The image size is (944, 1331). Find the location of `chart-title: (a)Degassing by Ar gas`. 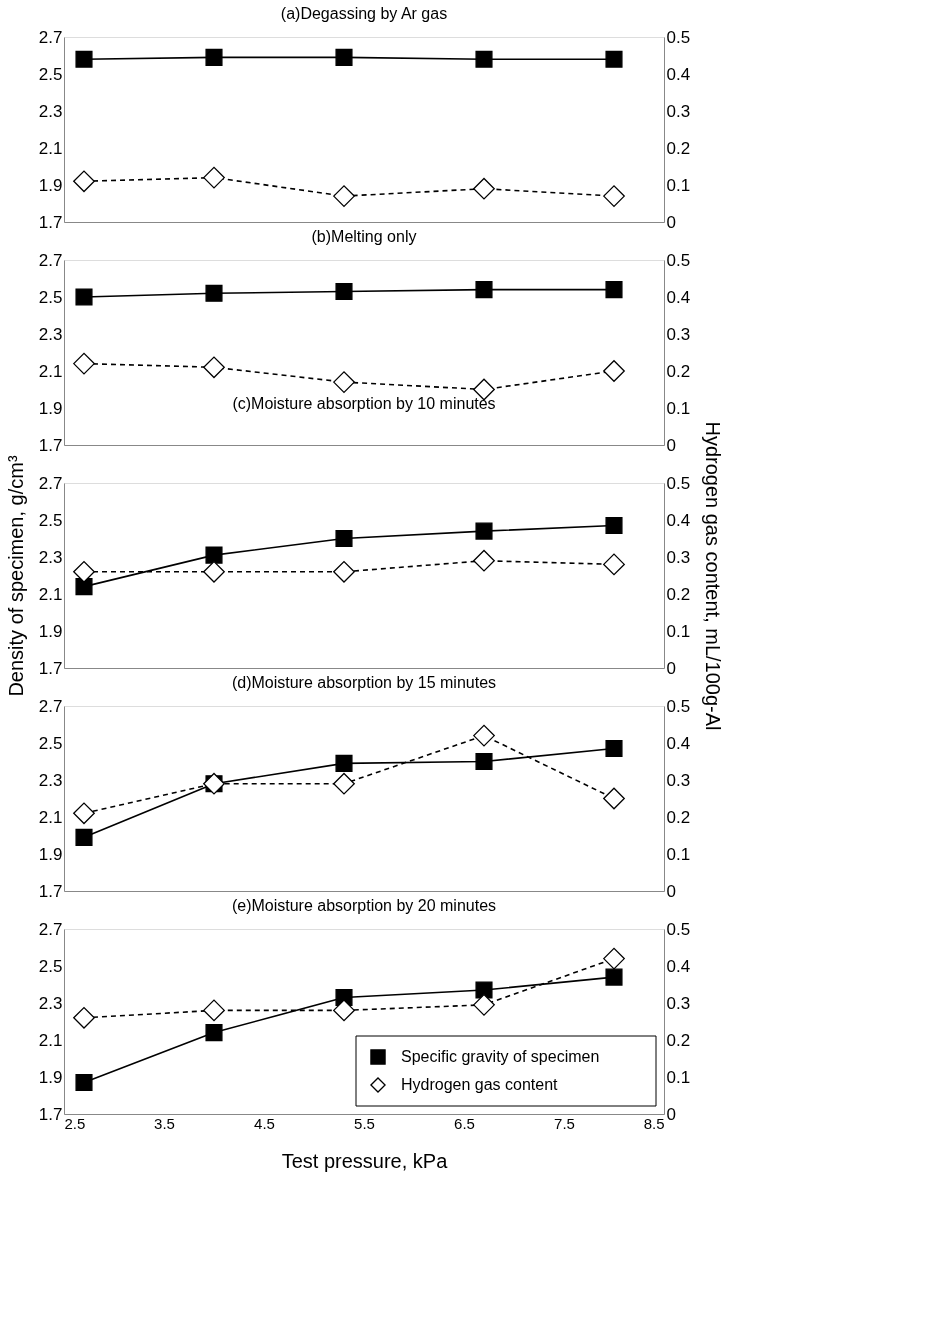

chart-title: (a)Degassing by Ar gas is located at coordinates (364, 13).